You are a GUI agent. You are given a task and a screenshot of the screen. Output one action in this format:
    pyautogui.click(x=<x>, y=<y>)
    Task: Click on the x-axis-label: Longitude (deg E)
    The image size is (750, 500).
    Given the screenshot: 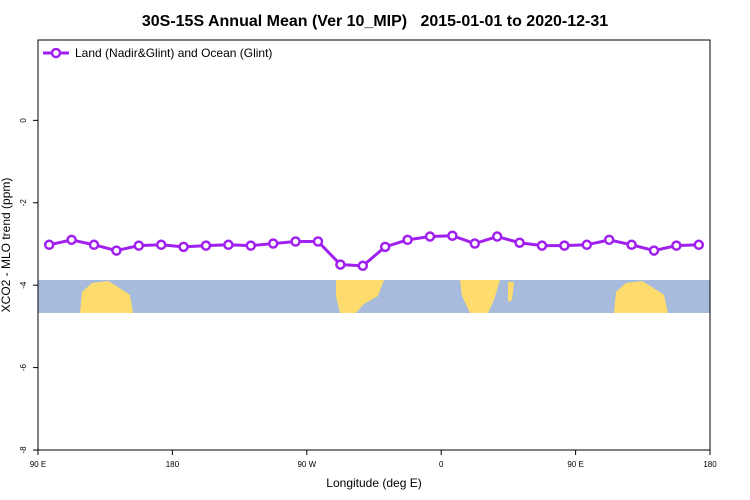 What is the action you would take?
    pyautogui.click(x=373, y=483)
    